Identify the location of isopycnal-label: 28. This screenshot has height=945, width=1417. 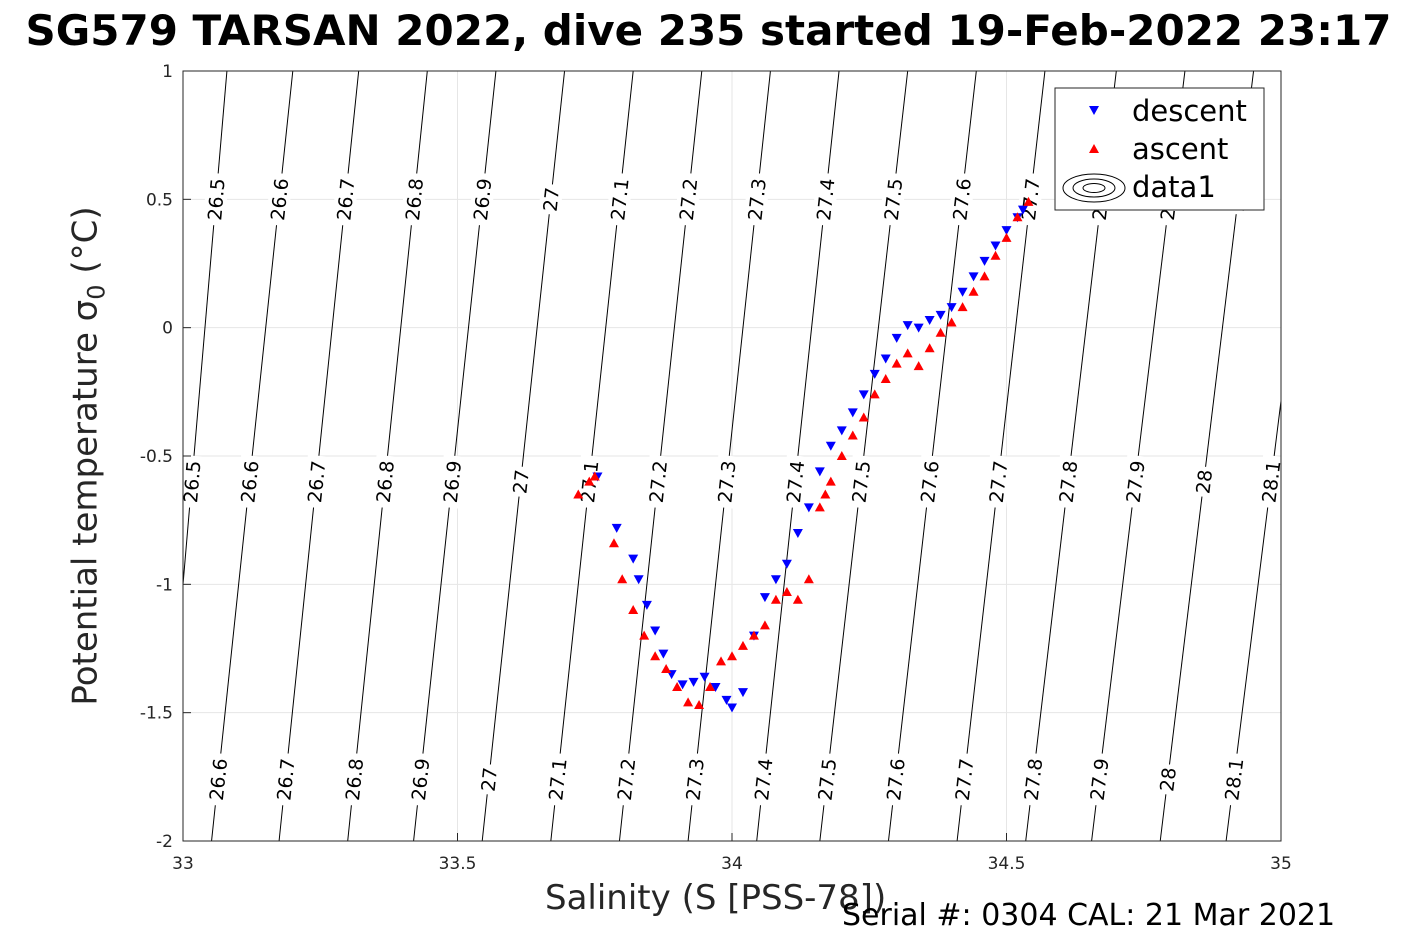
(1167, 779).